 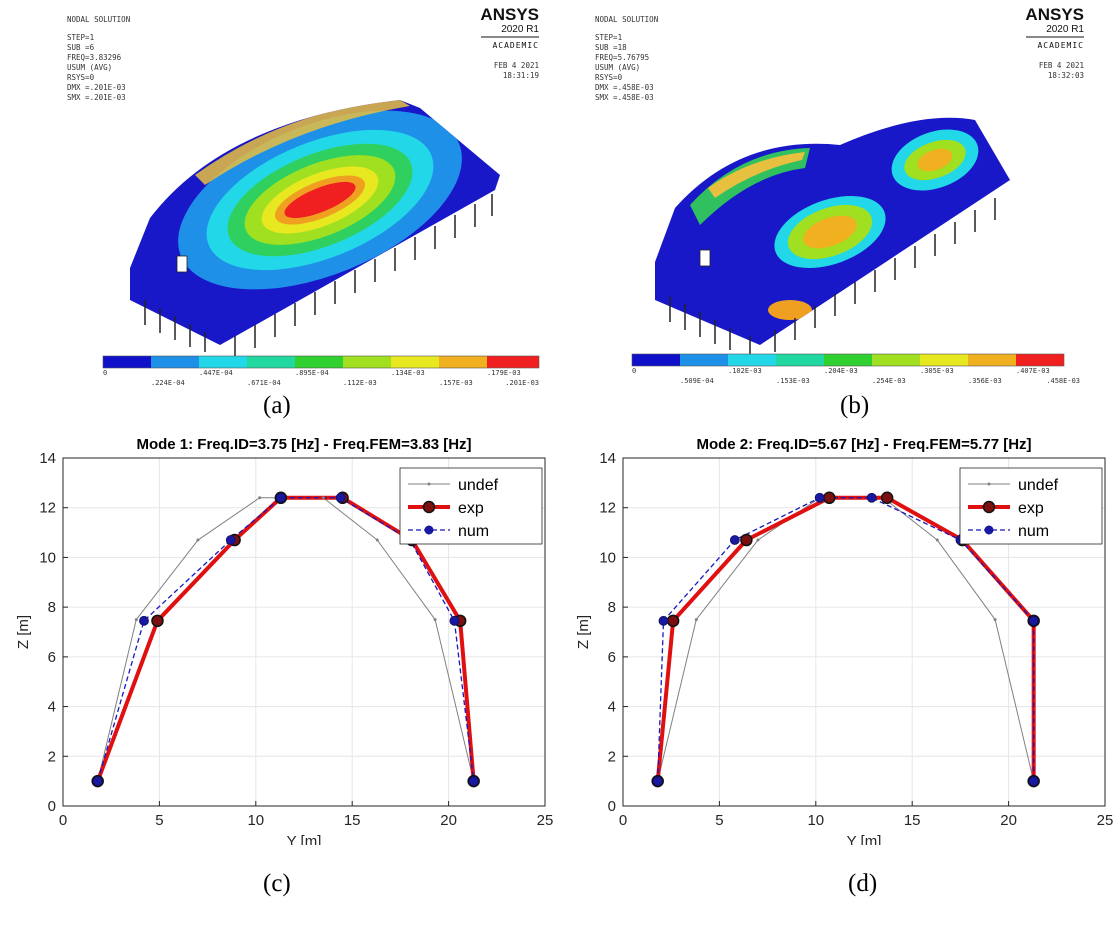 What do you see at coordinates (264, 383) in the screenshot?
I see `colorbar-label: .671E-04` at bounding box center [264, 383].